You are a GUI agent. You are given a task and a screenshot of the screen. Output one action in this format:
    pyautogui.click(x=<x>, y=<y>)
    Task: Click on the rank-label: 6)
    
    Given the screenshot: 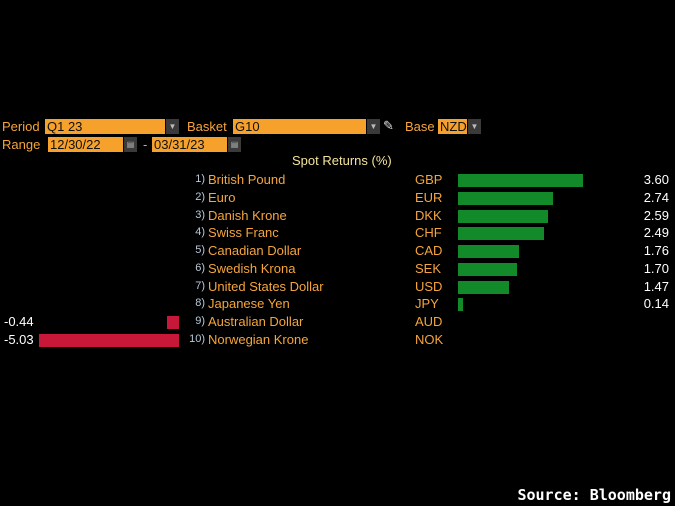 What is the action you would take?
    pyautogui.click(x=200, y=267)
    